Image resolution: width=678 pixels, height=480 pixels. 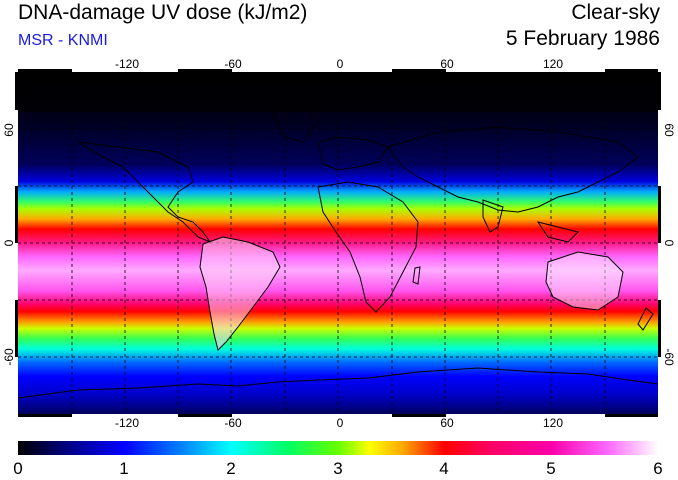 I want to click on condition-label: Clear-sky, so click(x=615, y=12).